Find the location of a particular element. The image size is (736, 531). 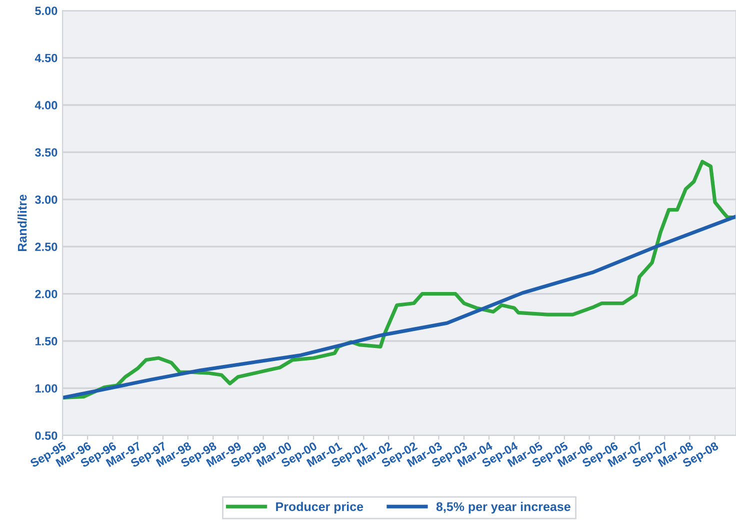

y-tick-label: 5.00 is located at coordinates (46, 11).